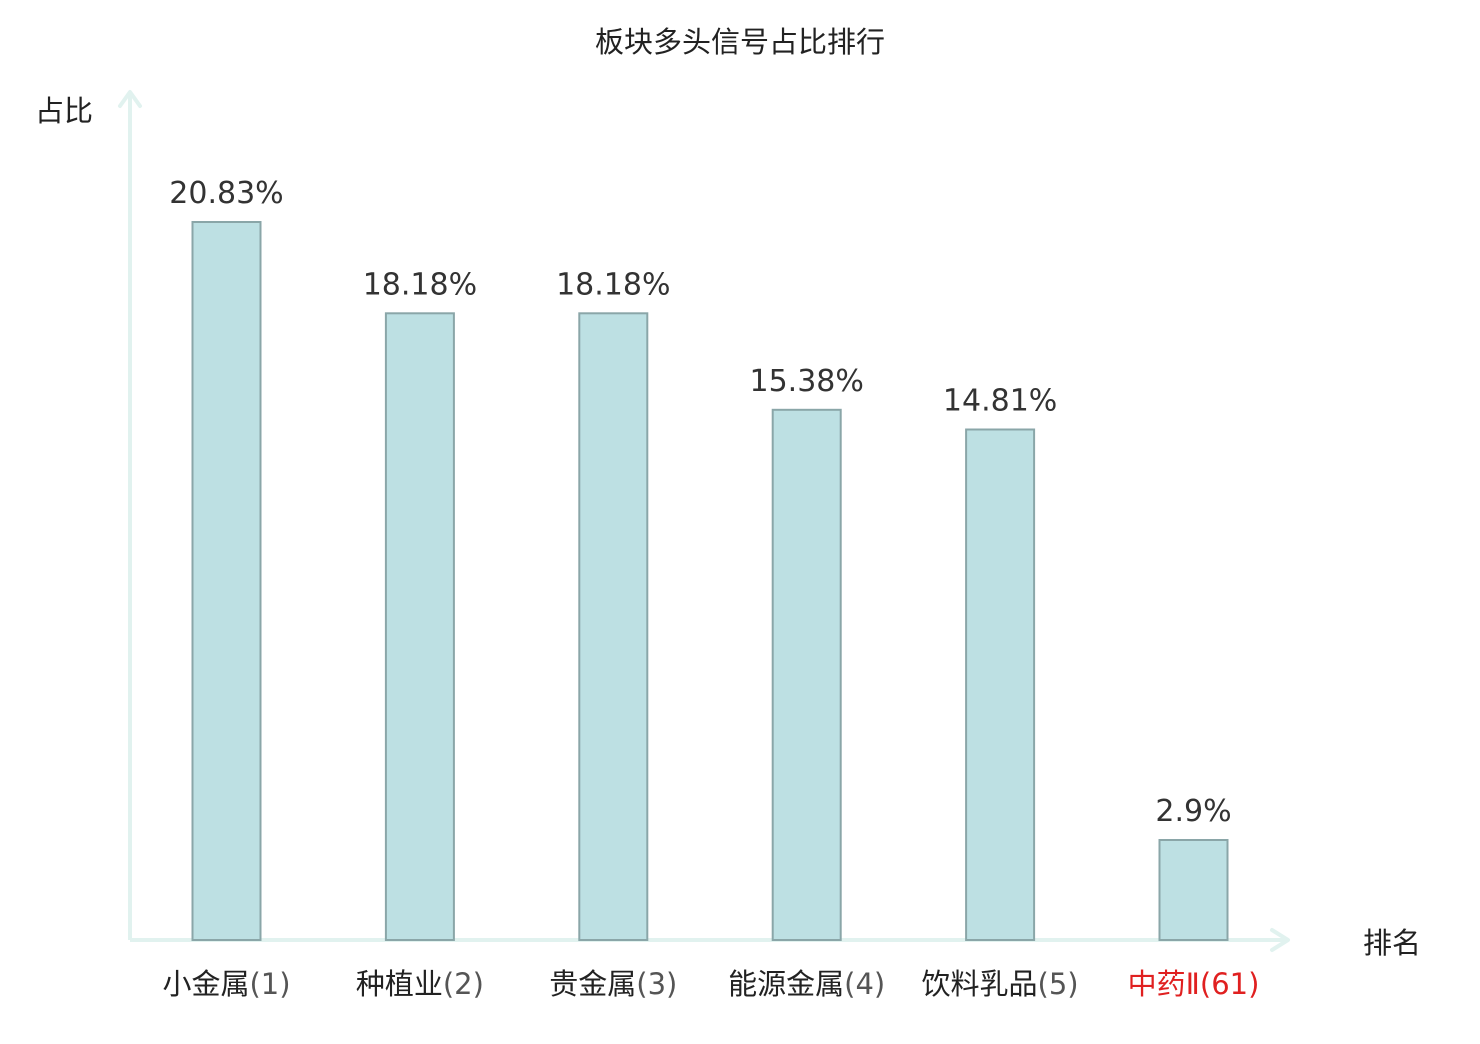 The width and height of the screenshot is (1480, 1044). I want to click on x-tick-label: 种植业(2), so click(420, 984).